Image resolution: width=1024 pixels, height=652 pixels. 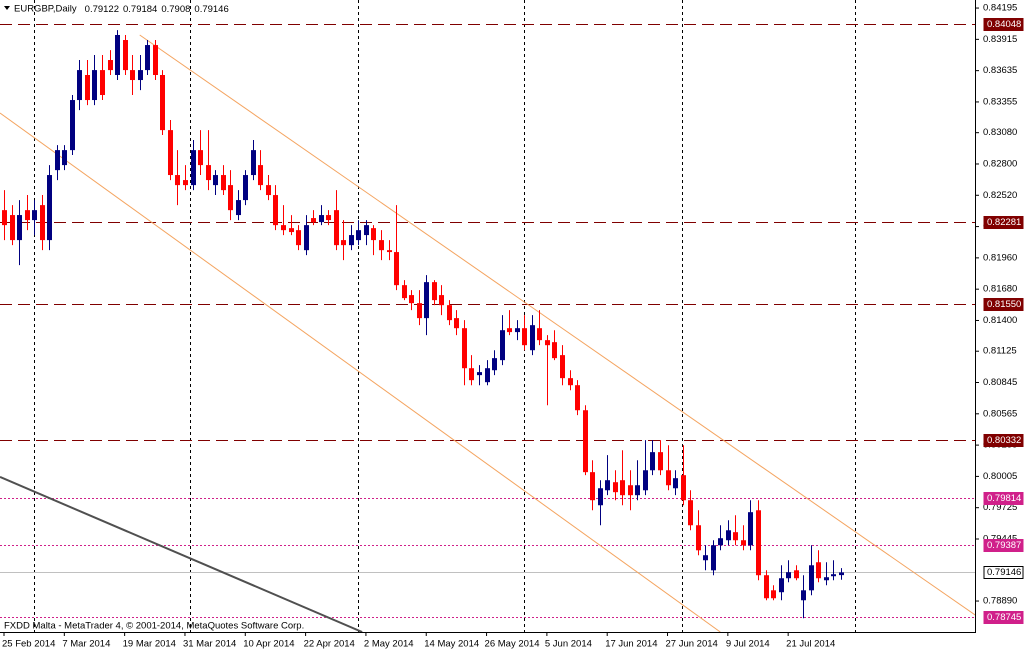 I want to click on x-tick-label: 5 Jun 2014, so click(x=568, y=644).